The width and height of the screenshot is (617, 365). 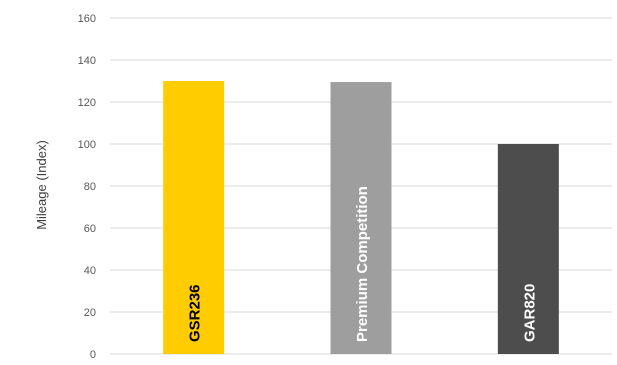 I want to click on bar-category-label: Premium Competition, so click(x=362, y=264).